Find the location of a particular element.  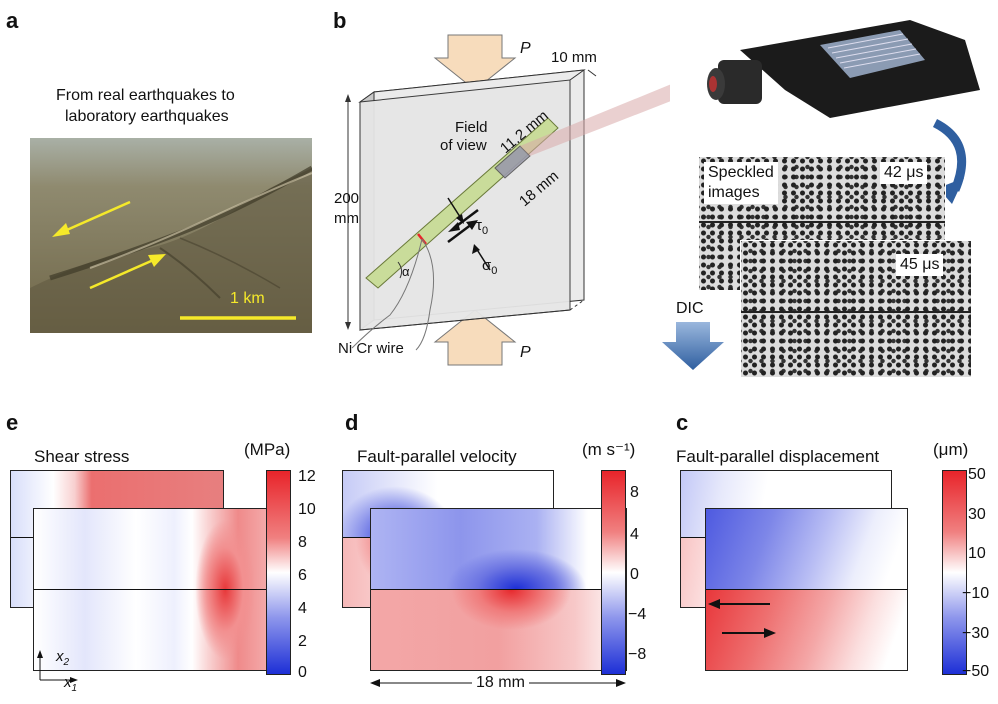

panel-label-c: c is located at coordinates (682, 422).